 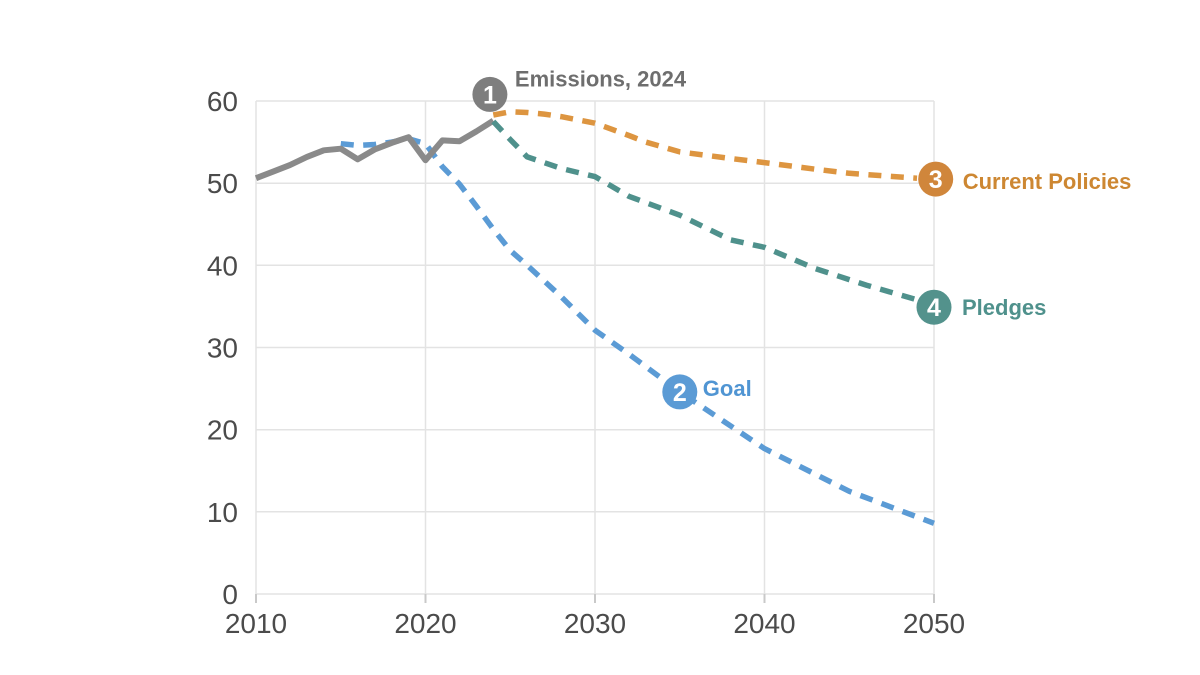 I want to click on marker-4-circle, so click(x=934, y=307).